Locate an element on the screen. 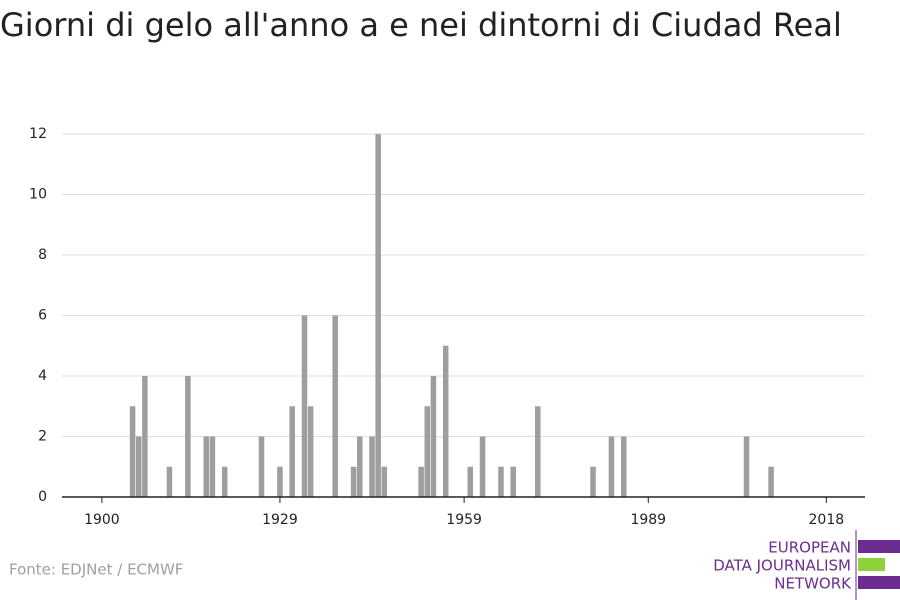  y-tick-label: 2 is located at coordinates (42, 437).